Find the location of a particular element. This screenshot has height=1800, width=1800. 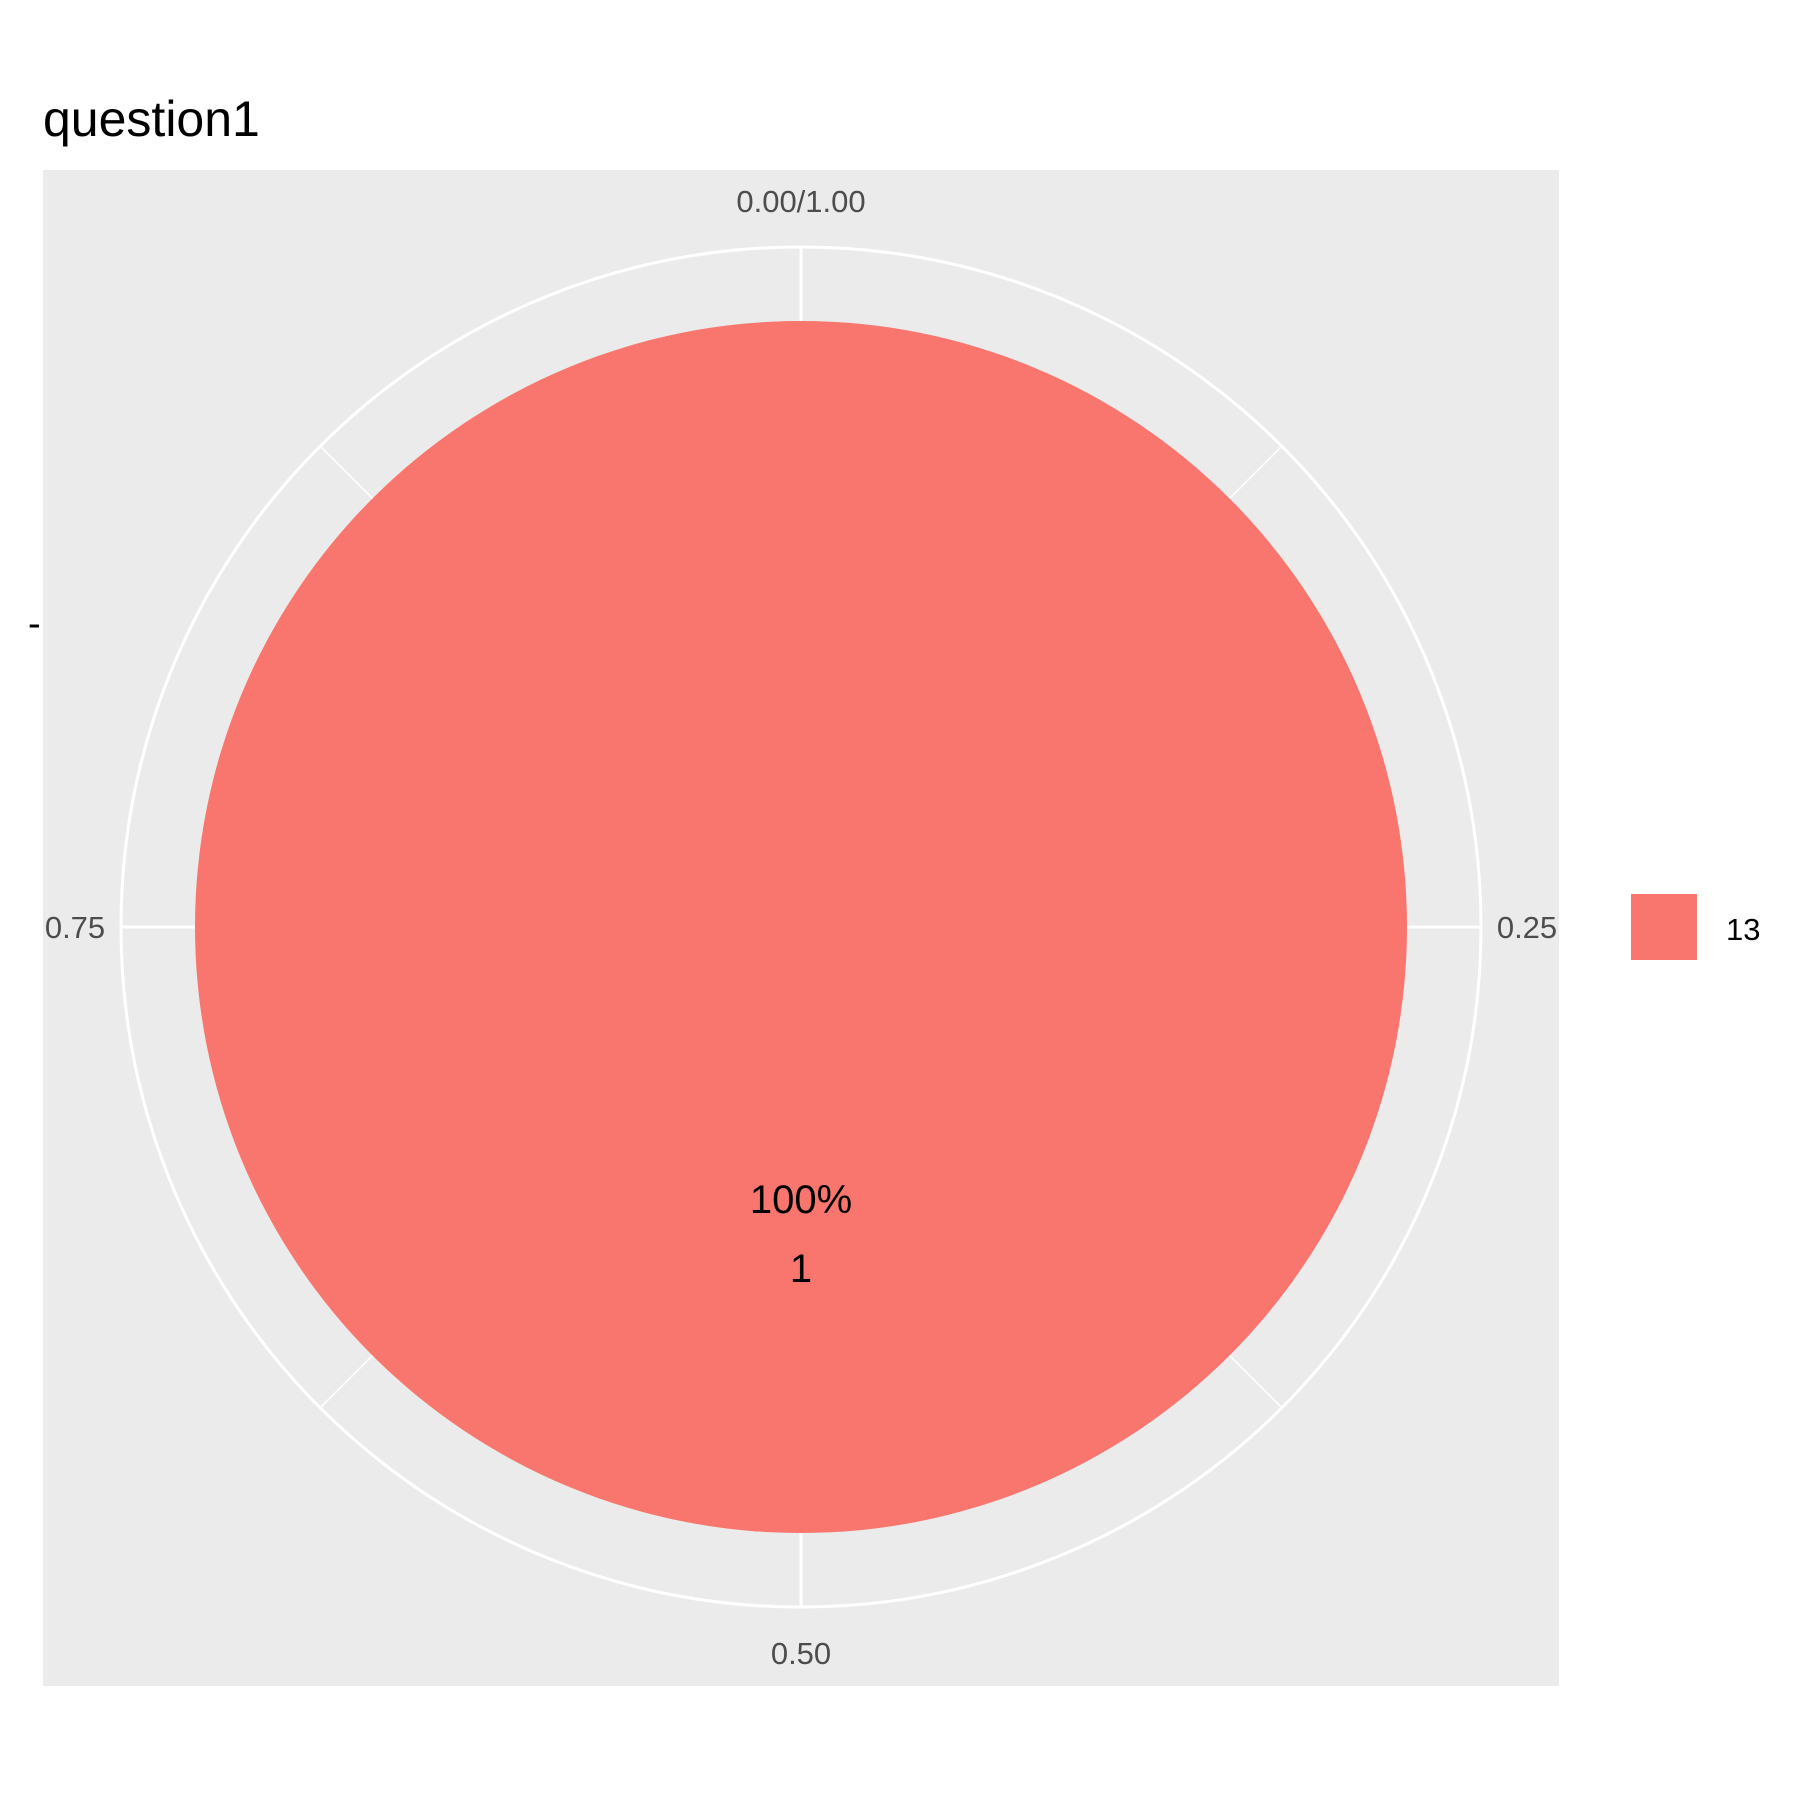

chart-title: question1 is located at coordinates (151, 119).